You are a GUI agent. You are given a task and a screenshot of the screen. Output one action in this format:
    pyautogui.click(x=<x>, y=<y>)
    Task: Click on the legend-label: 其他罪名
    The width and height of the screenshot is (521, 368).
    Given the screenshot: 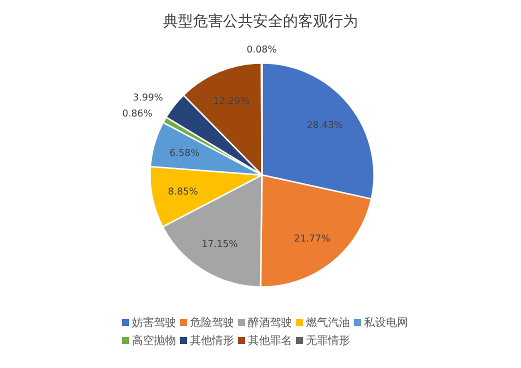 What is the action you would take?
    pyautogui.click(x=270, y=340)
    